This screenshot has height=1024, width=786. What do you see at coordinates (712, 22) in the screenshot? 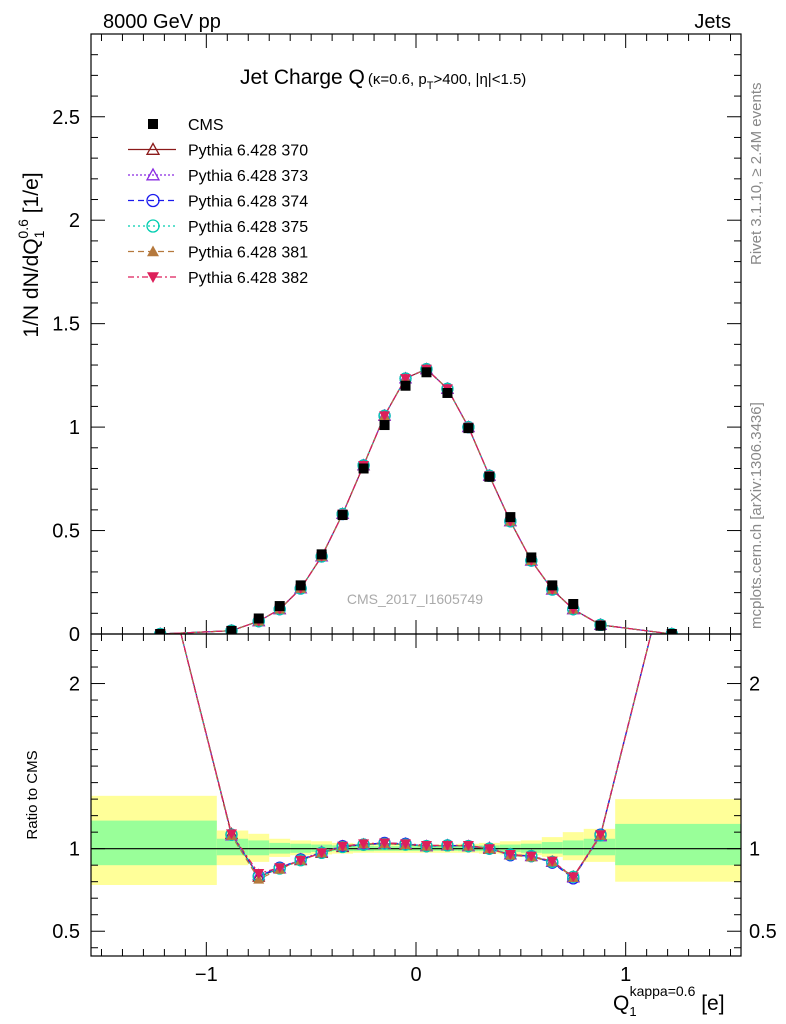
I see `header-right: Jets` at bounding box center [712, 22].